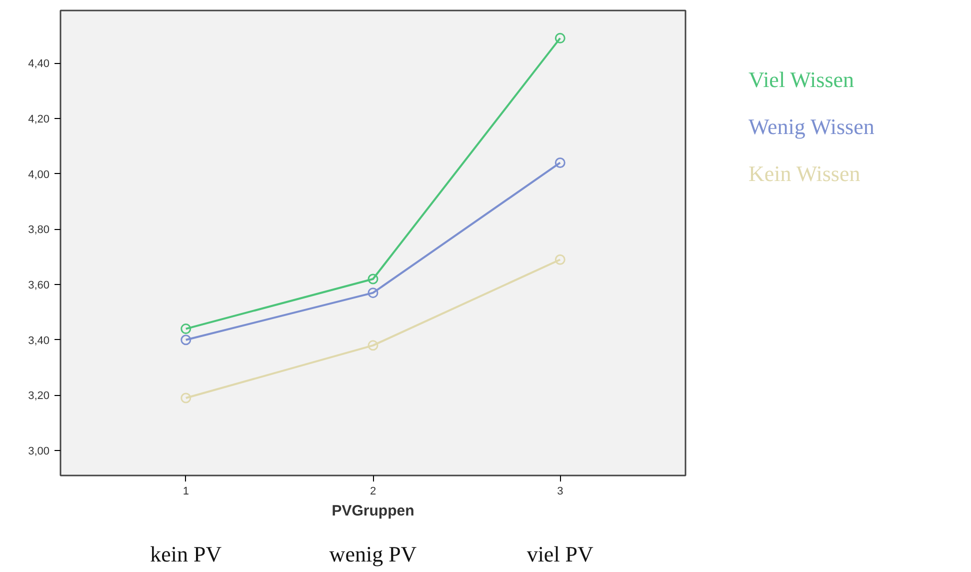 The height and width of the screenshot is (572, 971). I want to click on x-tick-label: 3, so click(560, 492).